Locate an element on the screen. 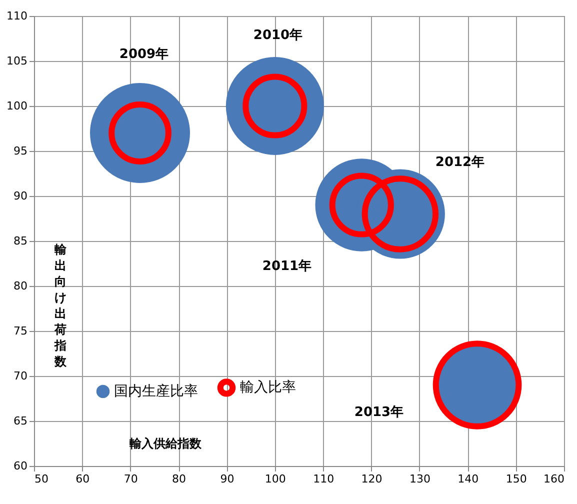 The height and width of the screenshot is (504, 577). x-tick-label: 60 is located at coordinates (83, 479).